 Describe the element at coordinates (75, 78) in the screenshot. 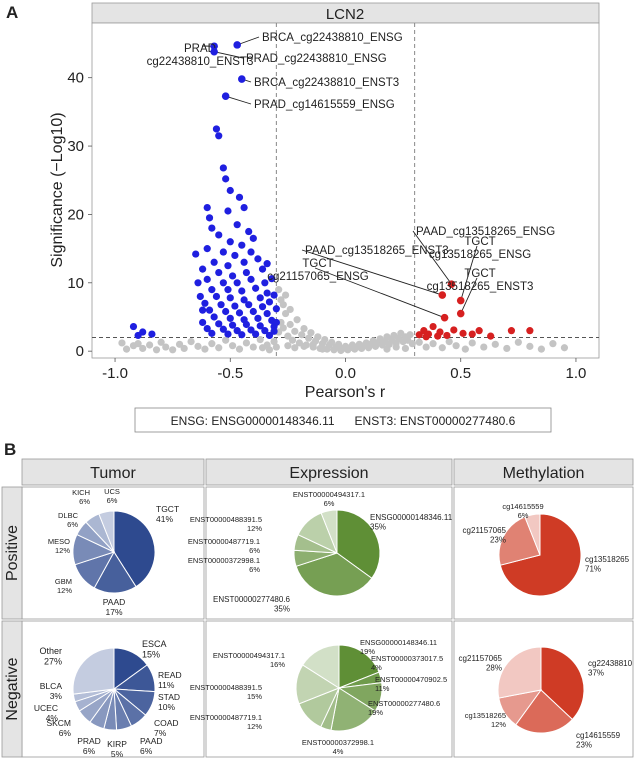

I see `y-tick-label: 40` at that location.